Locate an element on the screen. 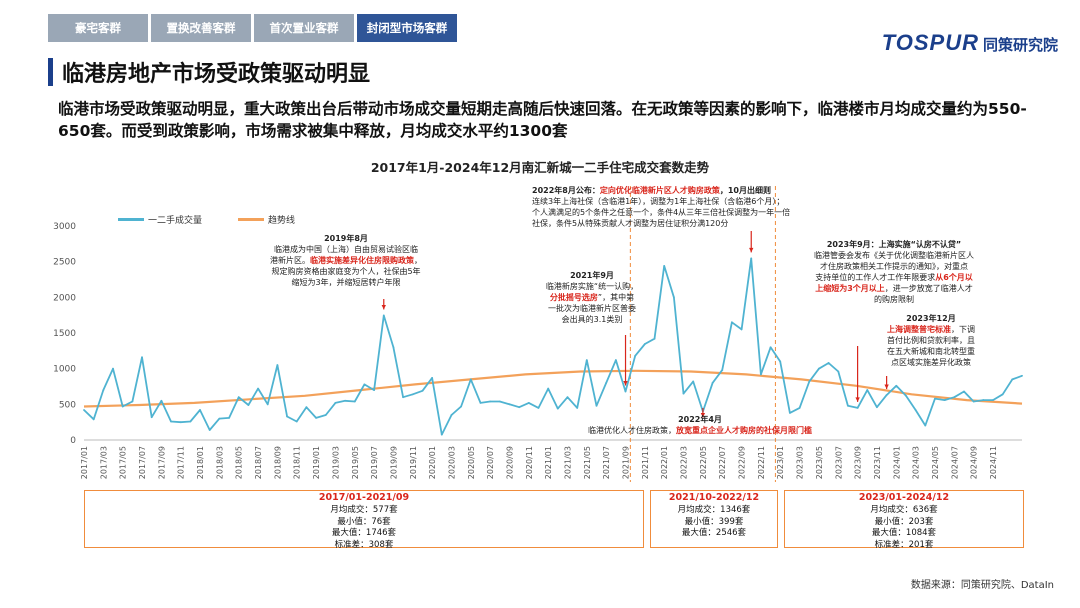 This screenshot has height=608, width=1080. page-title: 临港房地产市场受政策驱动明显 is located at coordinates (216, 74).